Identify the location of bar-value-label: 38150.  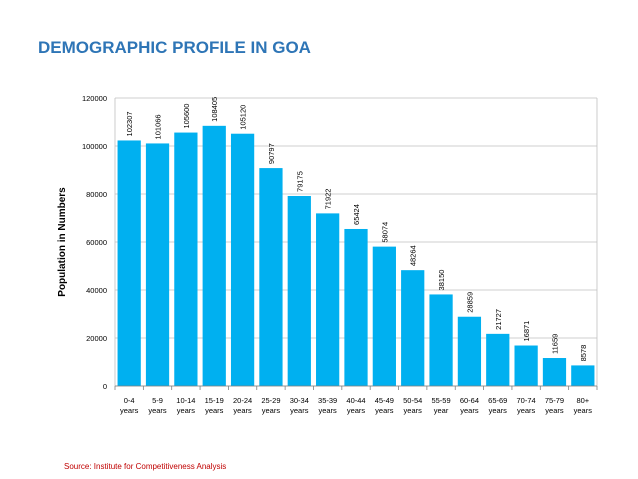
(441, 280).